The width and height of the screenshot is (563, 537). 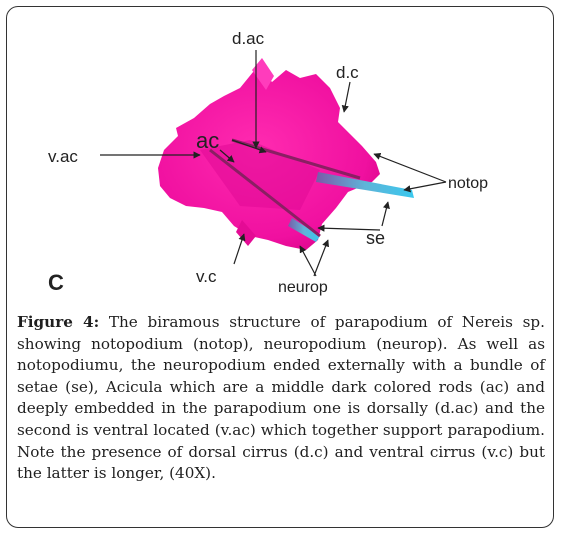 I want to click on label-v-c: v.c, so click(x=206, y=276).